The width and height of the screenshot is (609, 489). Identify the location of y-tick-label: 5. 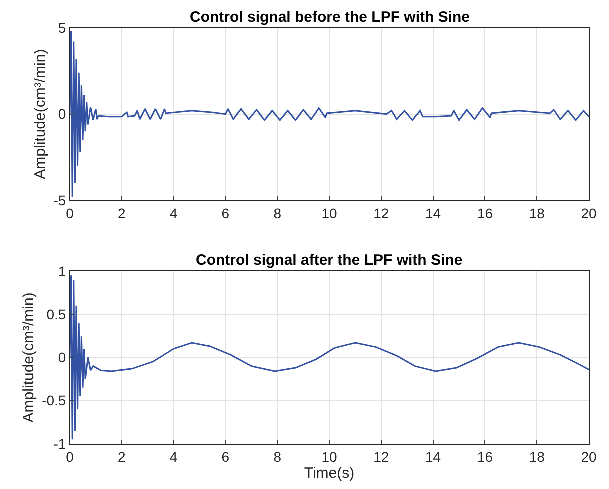
(62, 28).